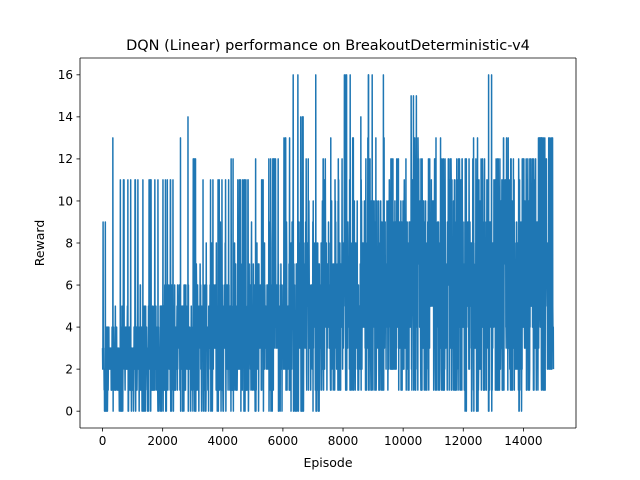 This screenshot has width=640, height=480. What do you see at coordinates (463, 441) in the screenshot?
I see `x-tick-label: 12000` at bounding box center [463, 441].